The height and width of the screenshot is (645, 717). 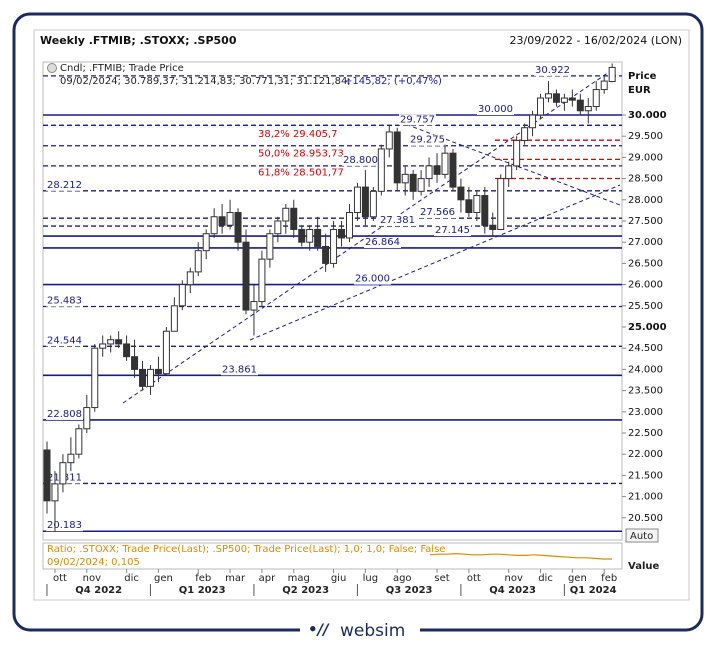 What do you see at coordinates (93, 562) in the screenshot?
I see `indicator-last: 09/02/2024; 0,105` at bounding box center [93, 562].